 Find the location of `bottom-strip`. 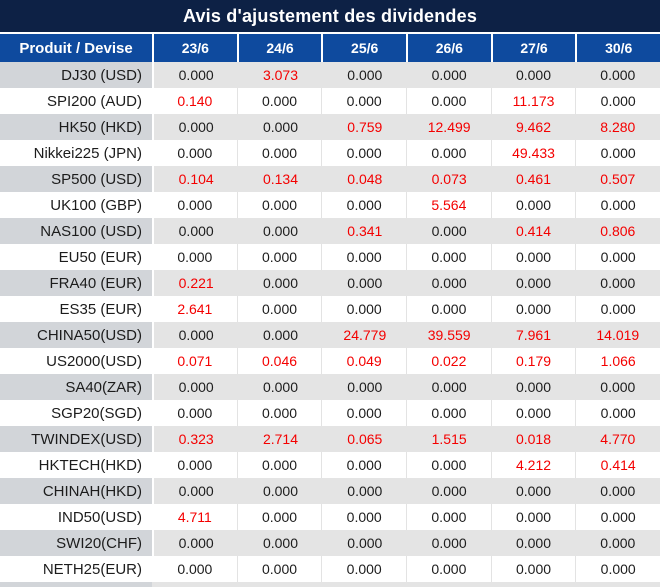

bottom-strip is located at coordinates (330, 584).